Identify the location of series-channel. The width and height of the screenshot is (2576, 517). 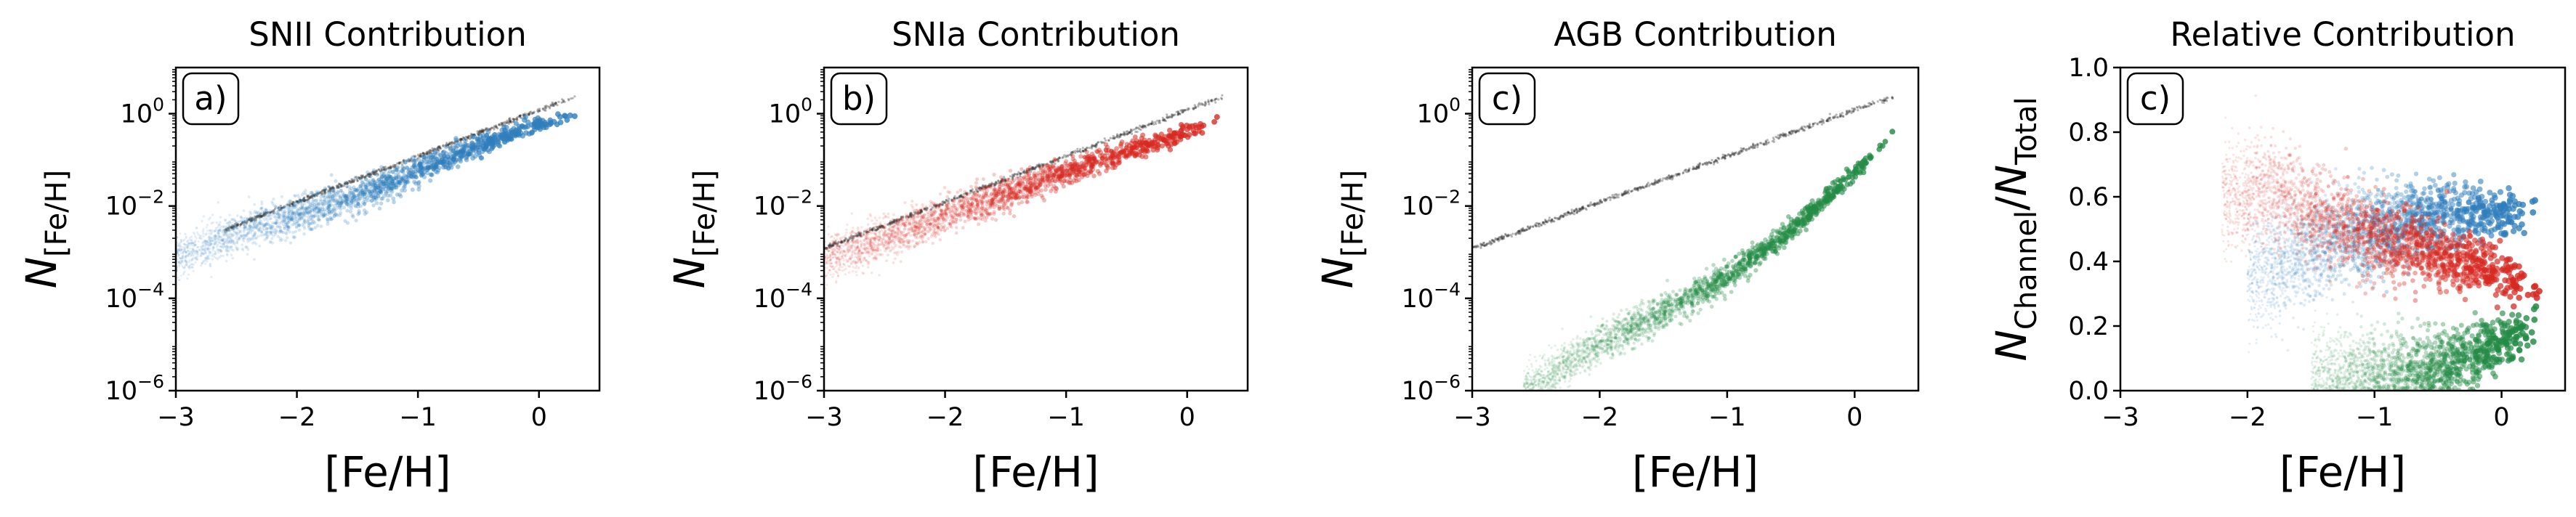
(377, 196).